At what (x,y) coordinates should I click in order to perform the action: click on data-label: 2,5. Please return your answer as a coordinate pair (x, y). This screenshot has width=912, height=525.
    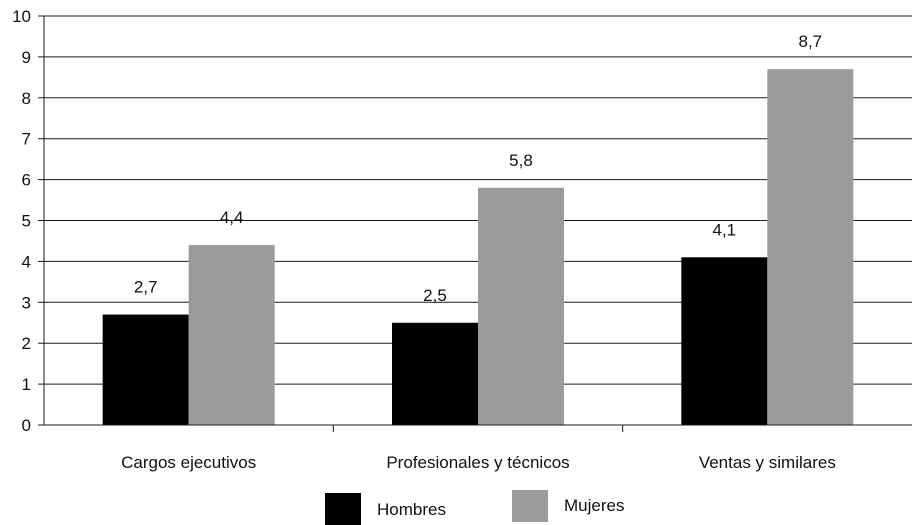
    Looking at the image, I should click on (435, 295).